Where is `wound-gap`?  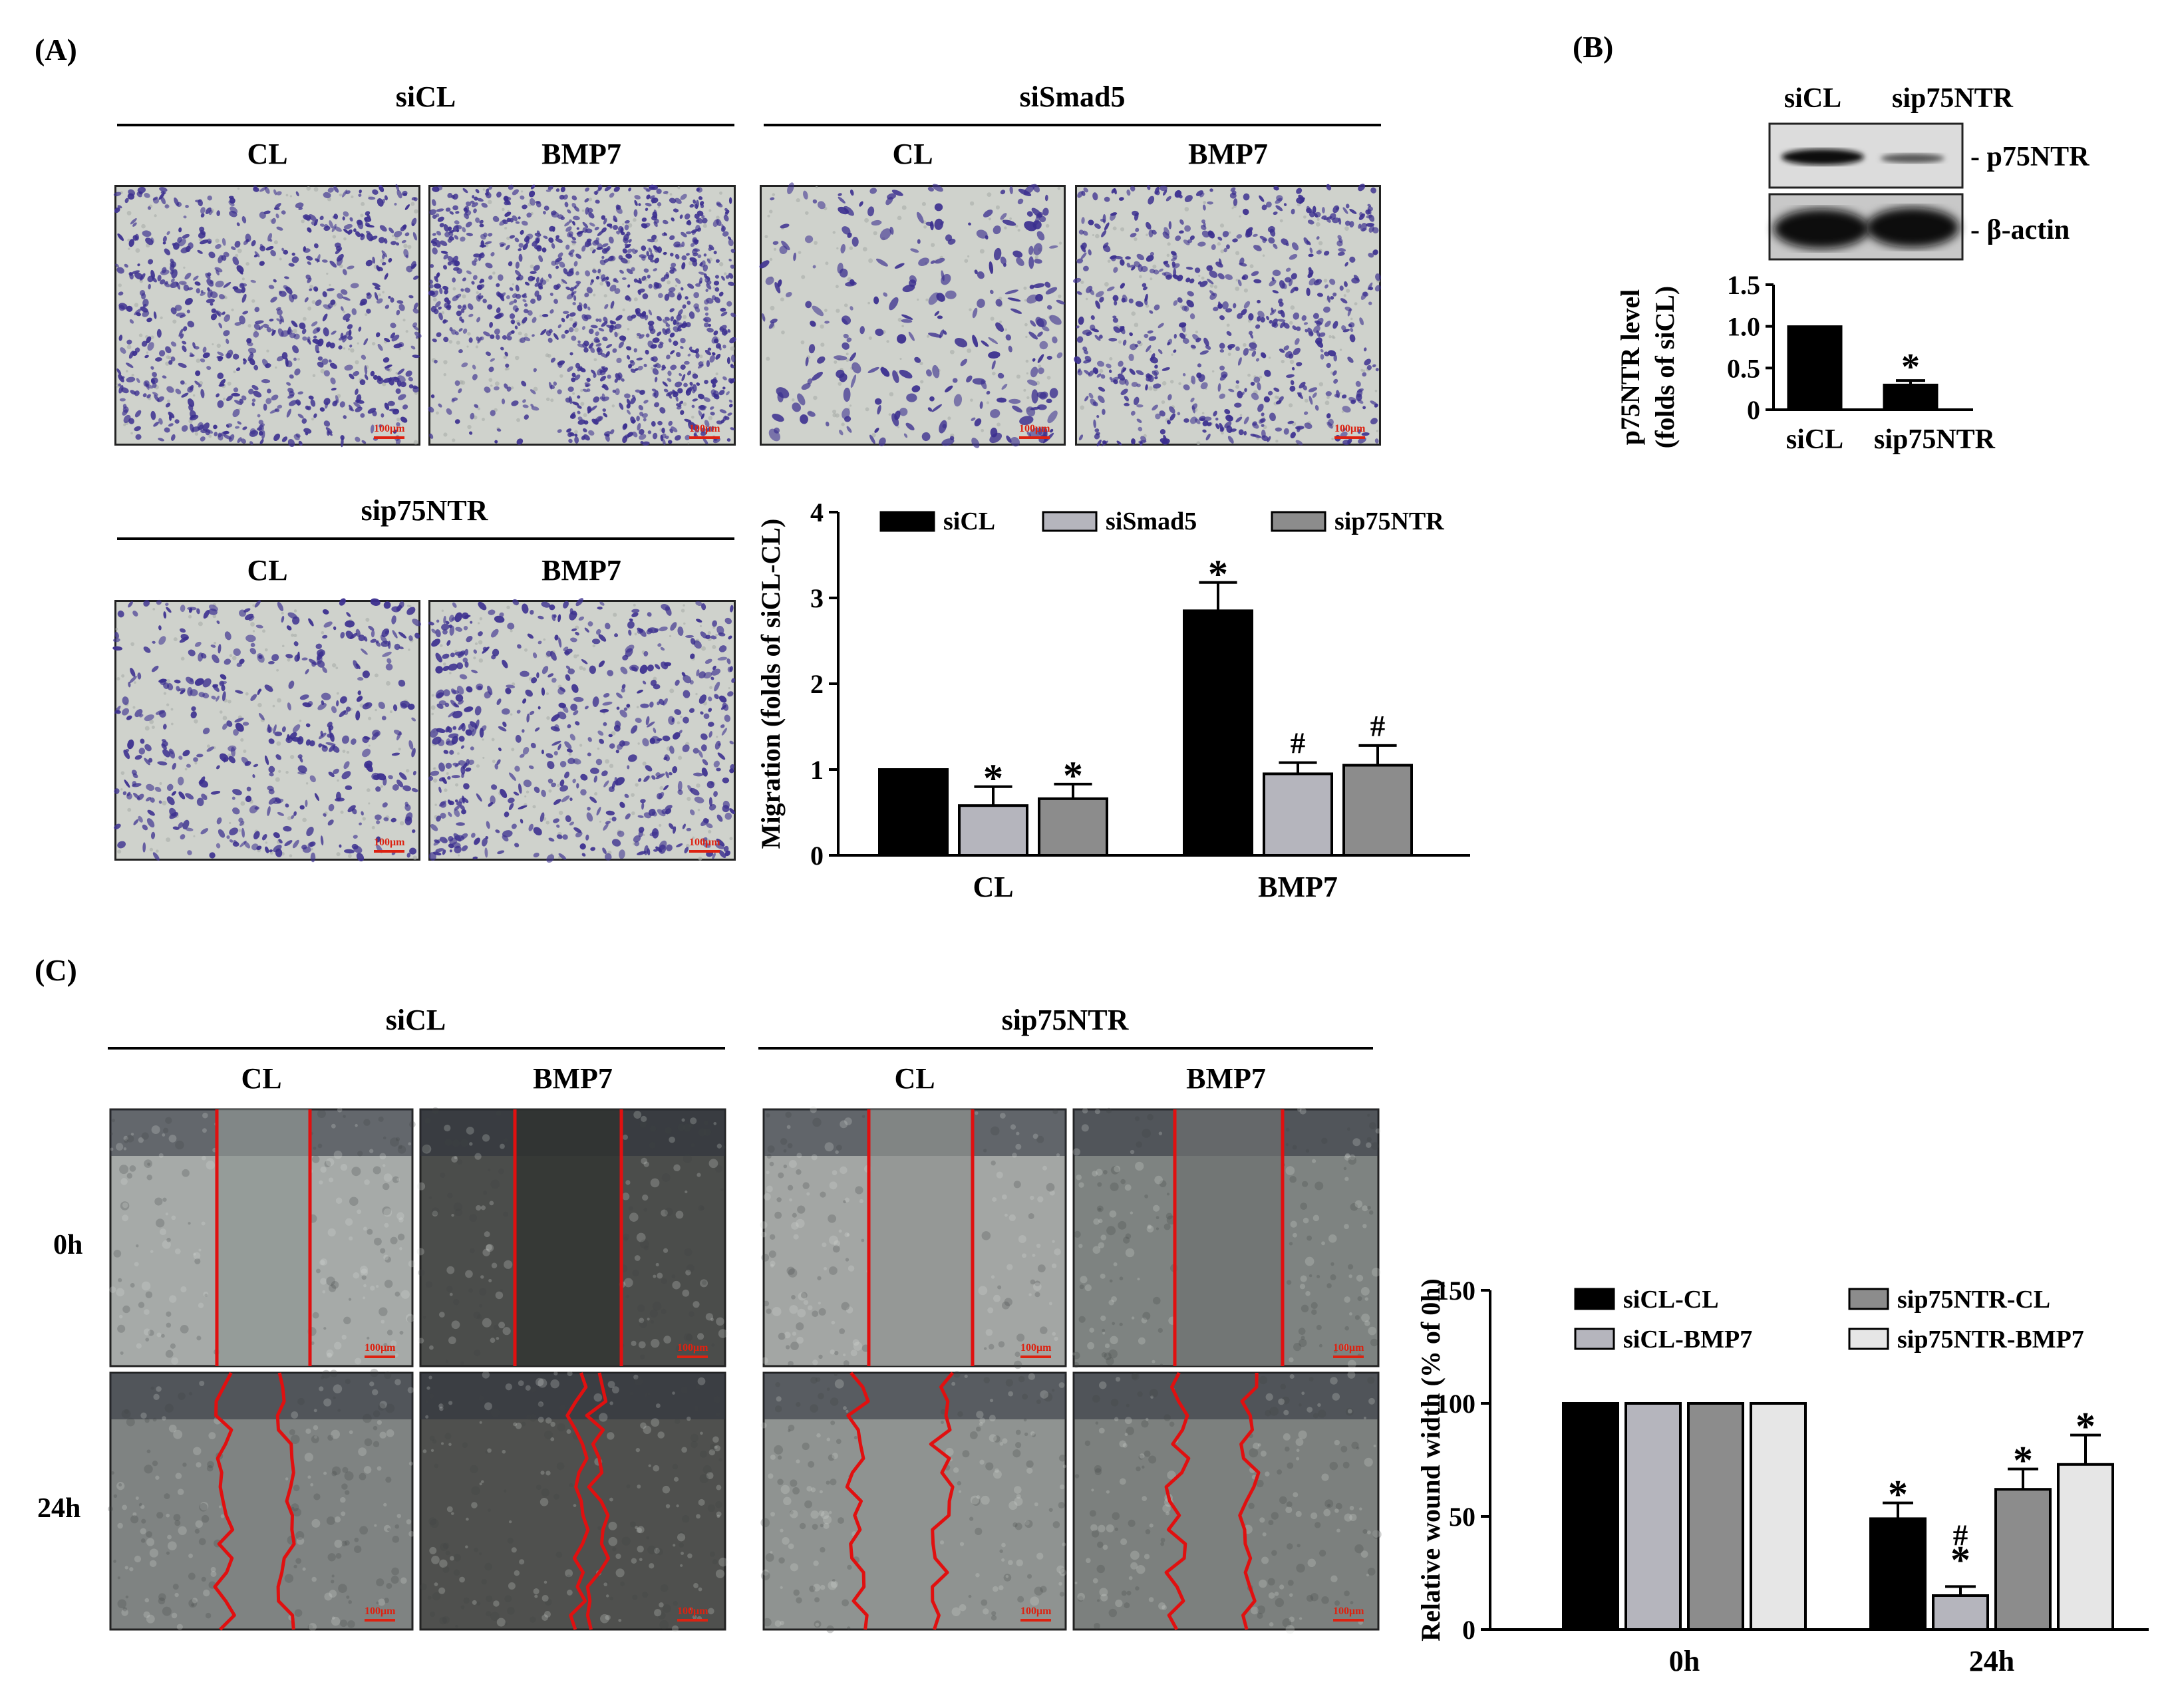
wound-gap is located at coordinates (264, 1237).